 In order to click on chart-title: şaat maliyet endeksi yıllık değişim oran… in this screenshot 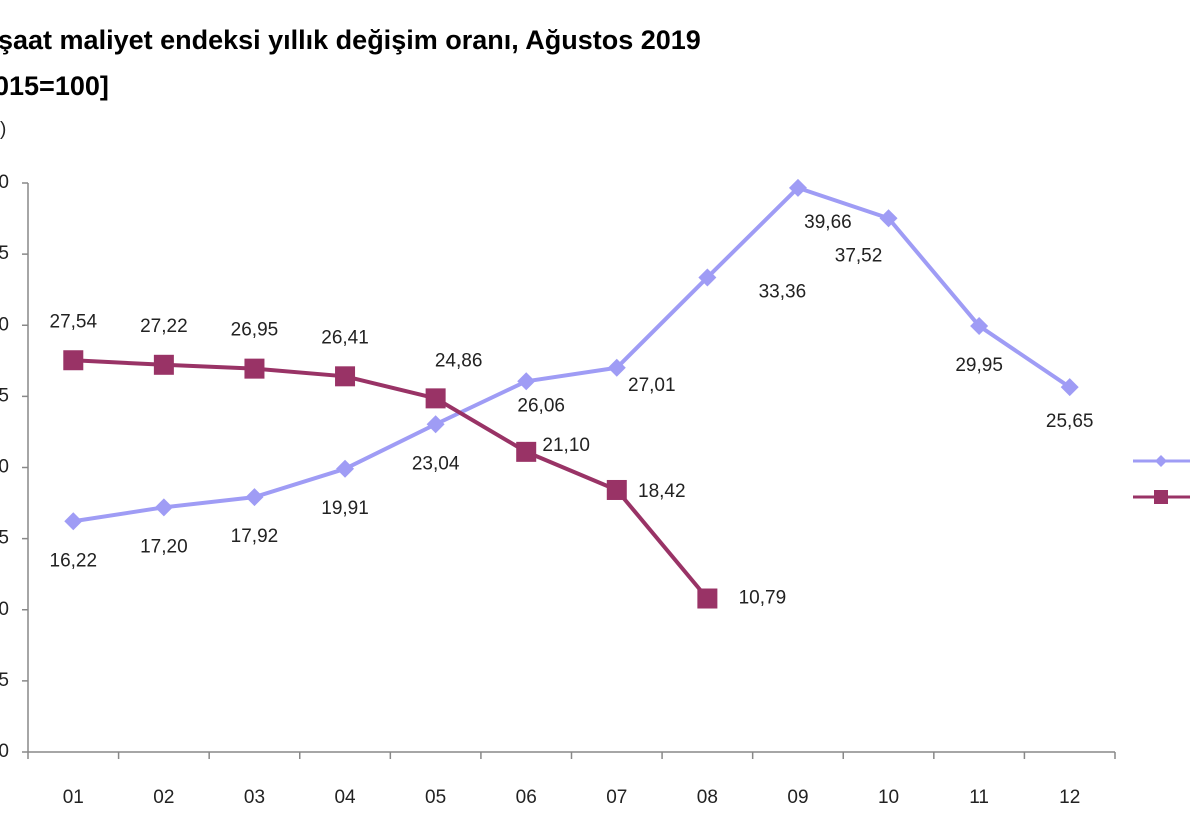, I will do `click(350, 40)`.